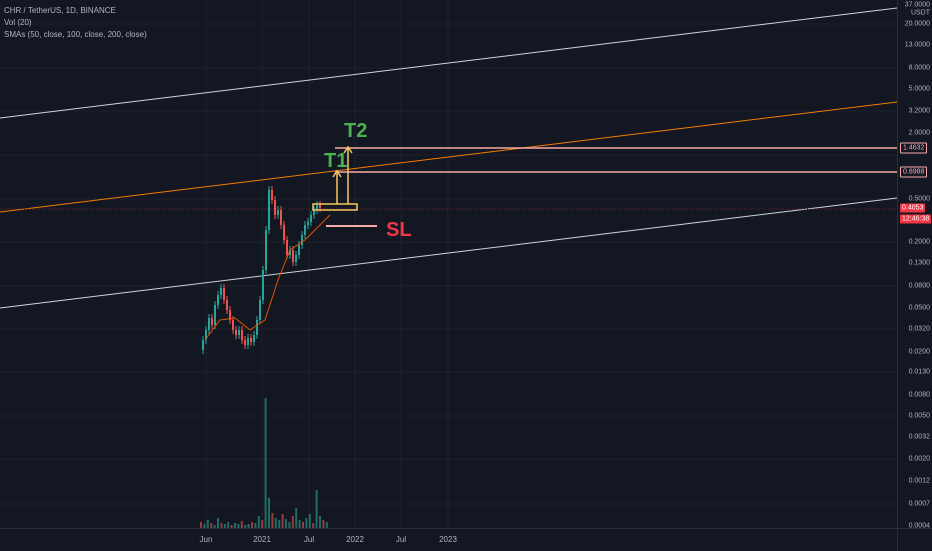 This screenshot has width=932, height=551. Describe the element at coordinates (914, 539) in the screenshot. I see `axis-corner` at that location.